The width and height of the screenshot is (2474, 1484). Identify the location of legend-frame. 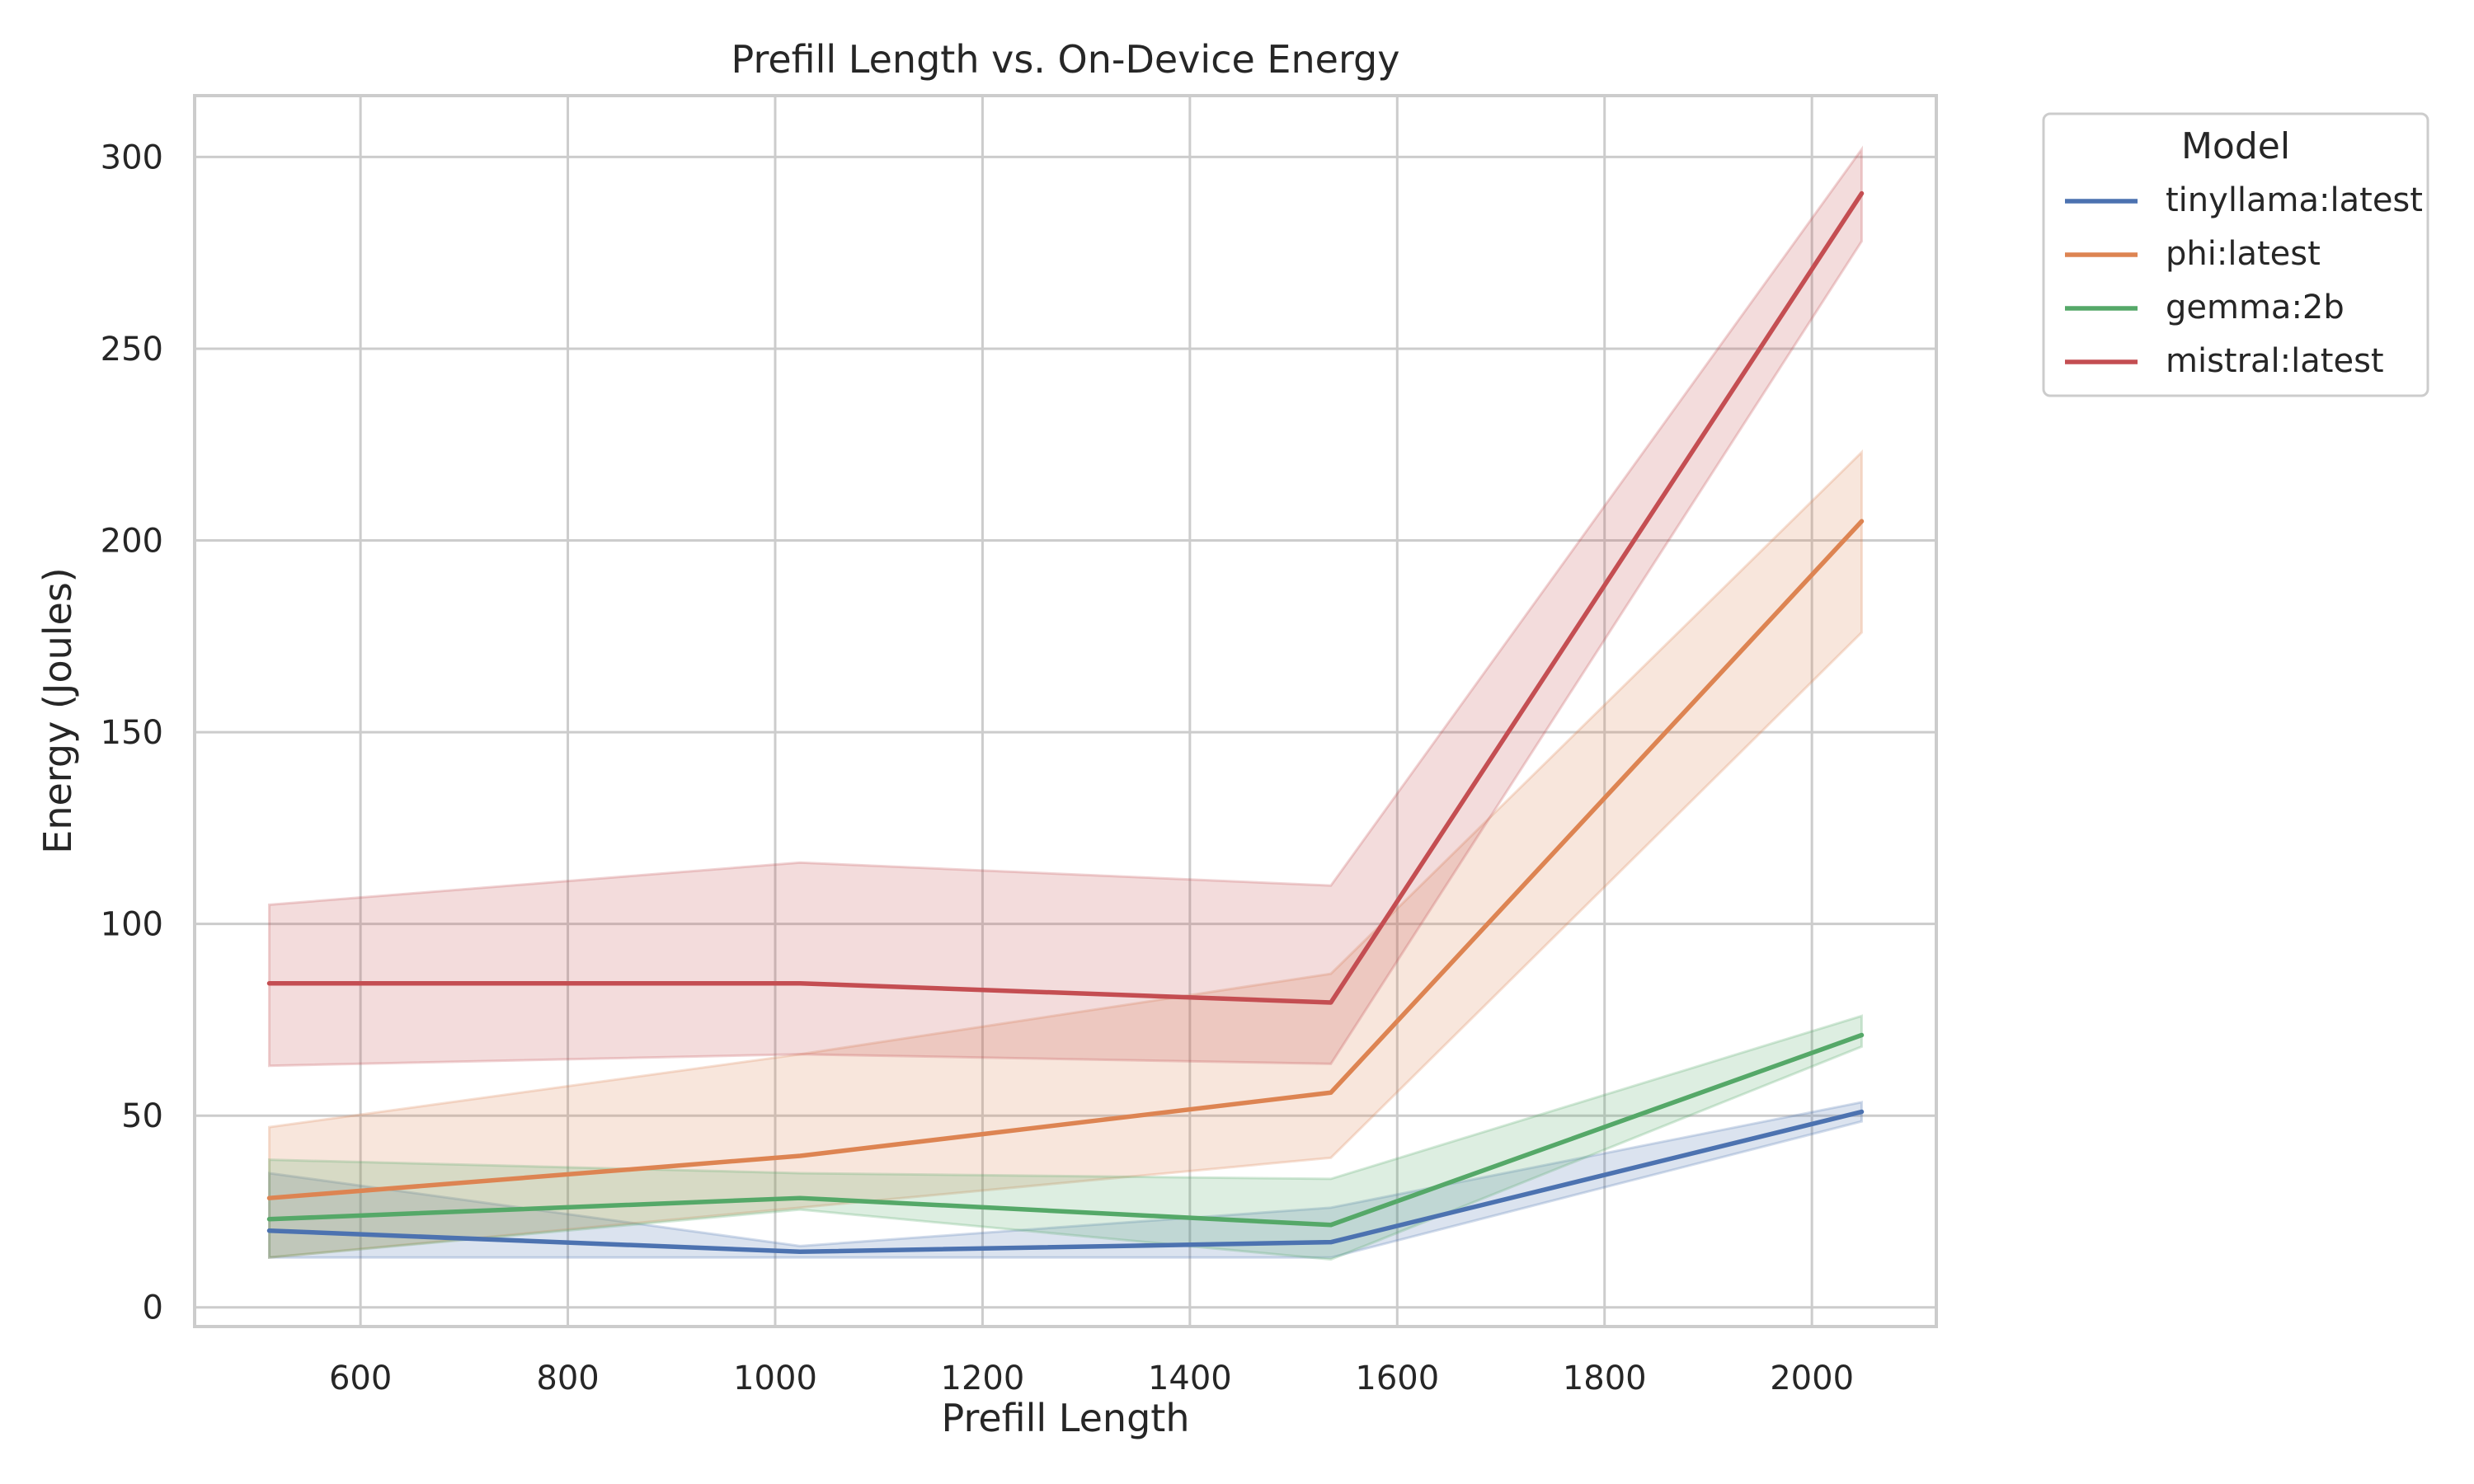
(2235, 254).